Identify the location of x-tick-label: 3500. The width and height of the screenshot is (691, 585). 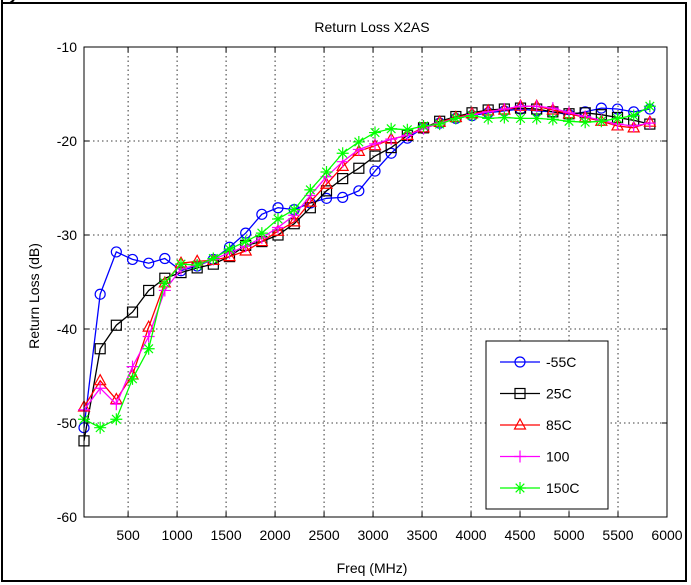
(421, 535).